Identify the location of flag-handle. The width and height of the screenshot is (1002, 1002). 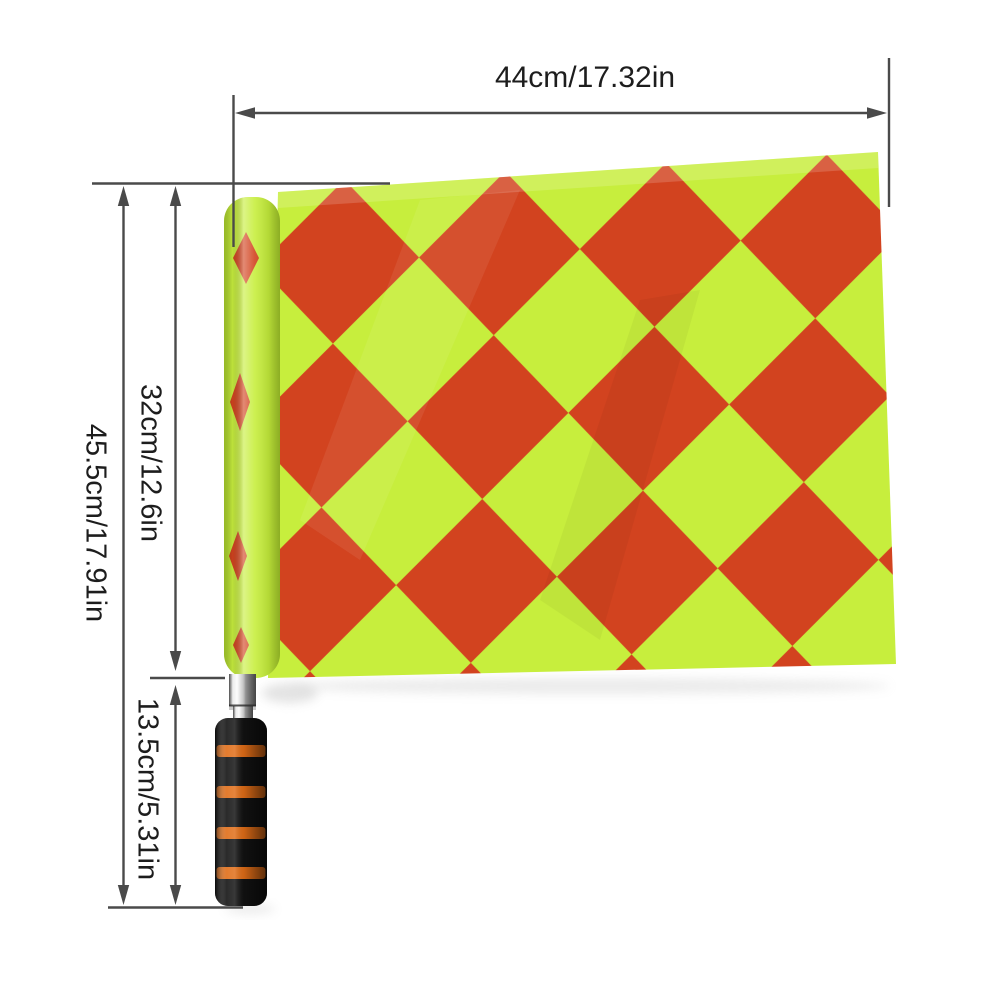
(241, 812).